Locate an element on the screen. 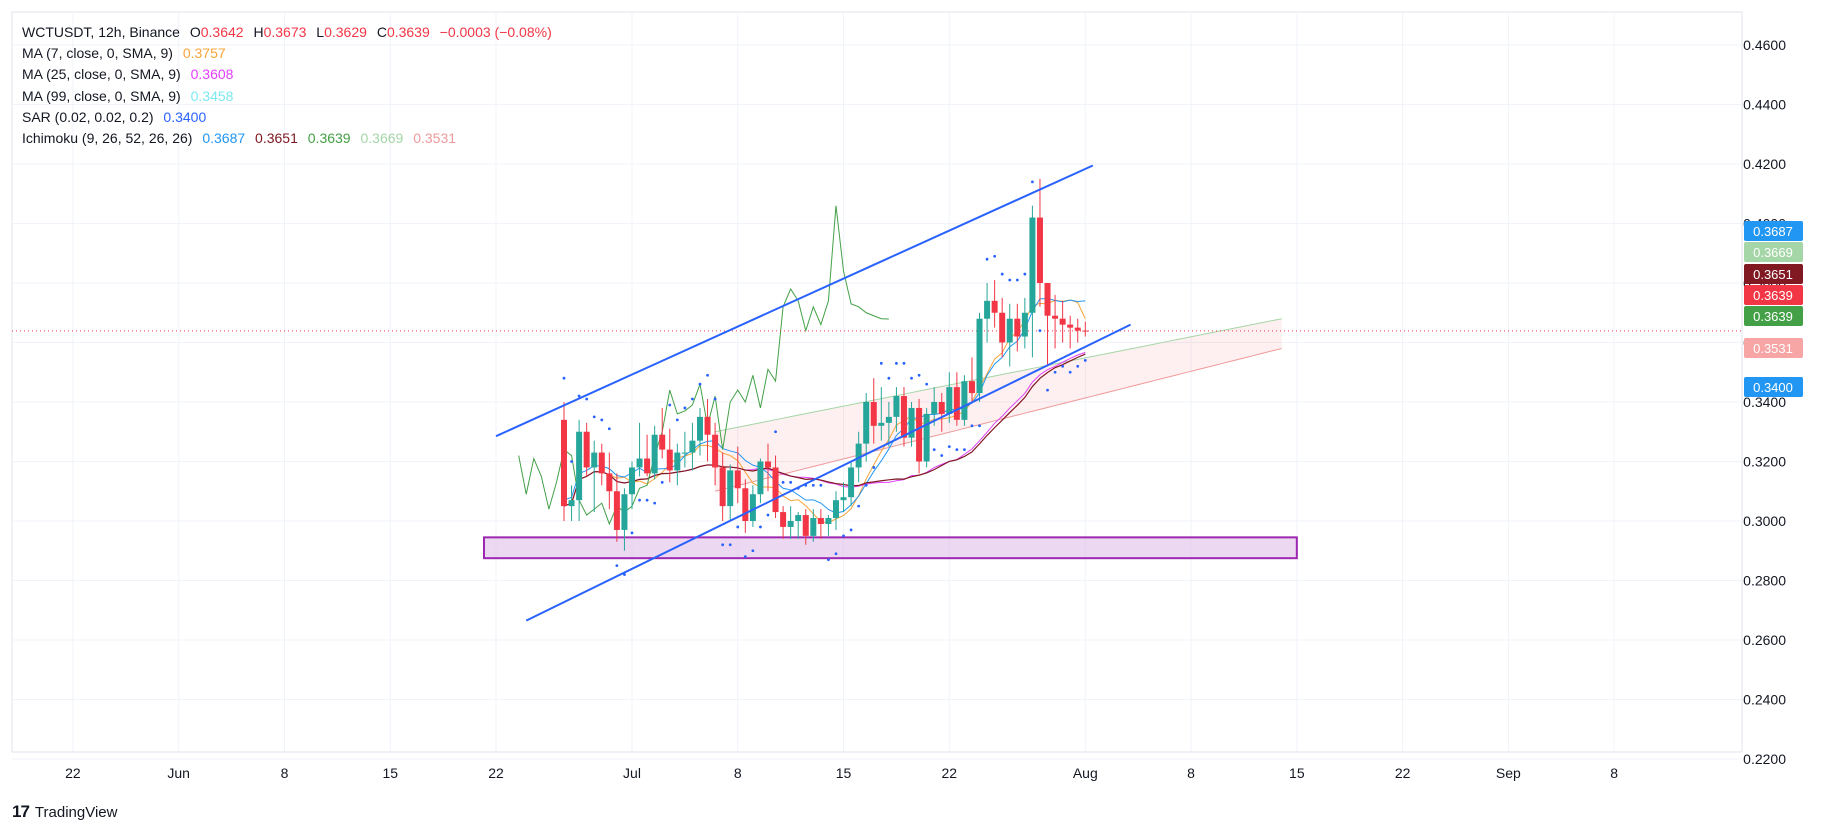 This screenshot has width=1821, height=835. open-label: O is located at coordinates (195, 32).